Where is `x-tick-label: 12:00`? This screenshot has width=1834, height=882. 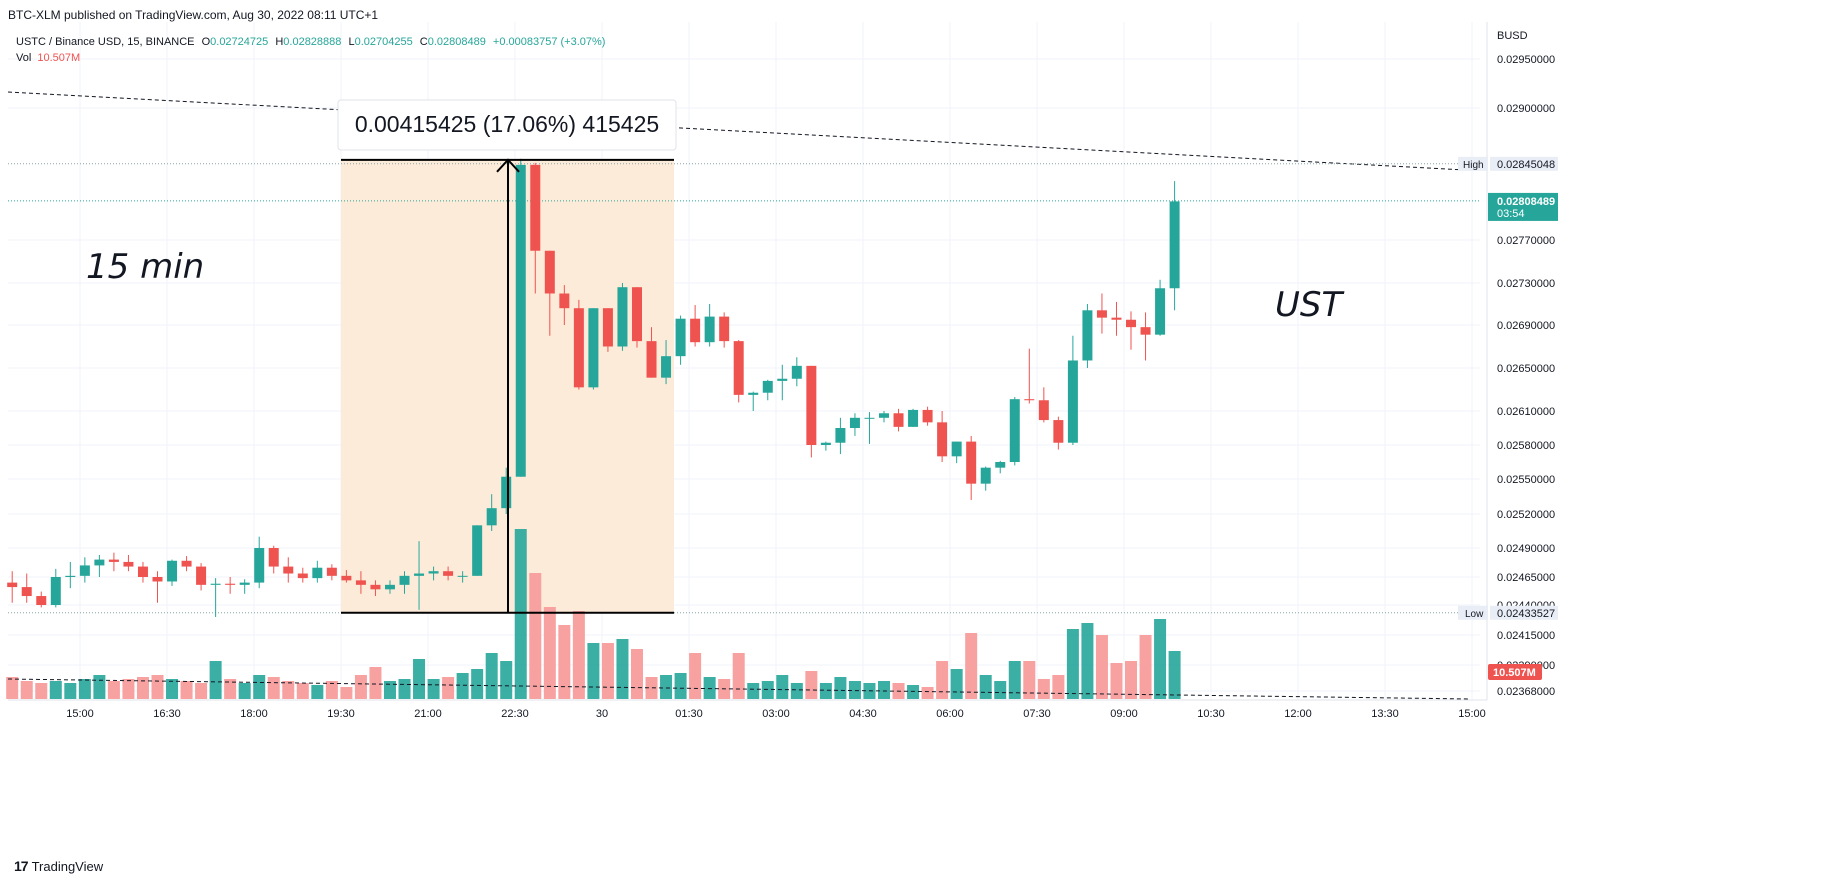
x-tick-label: 12:00 is located at coordinates (1298, 714).